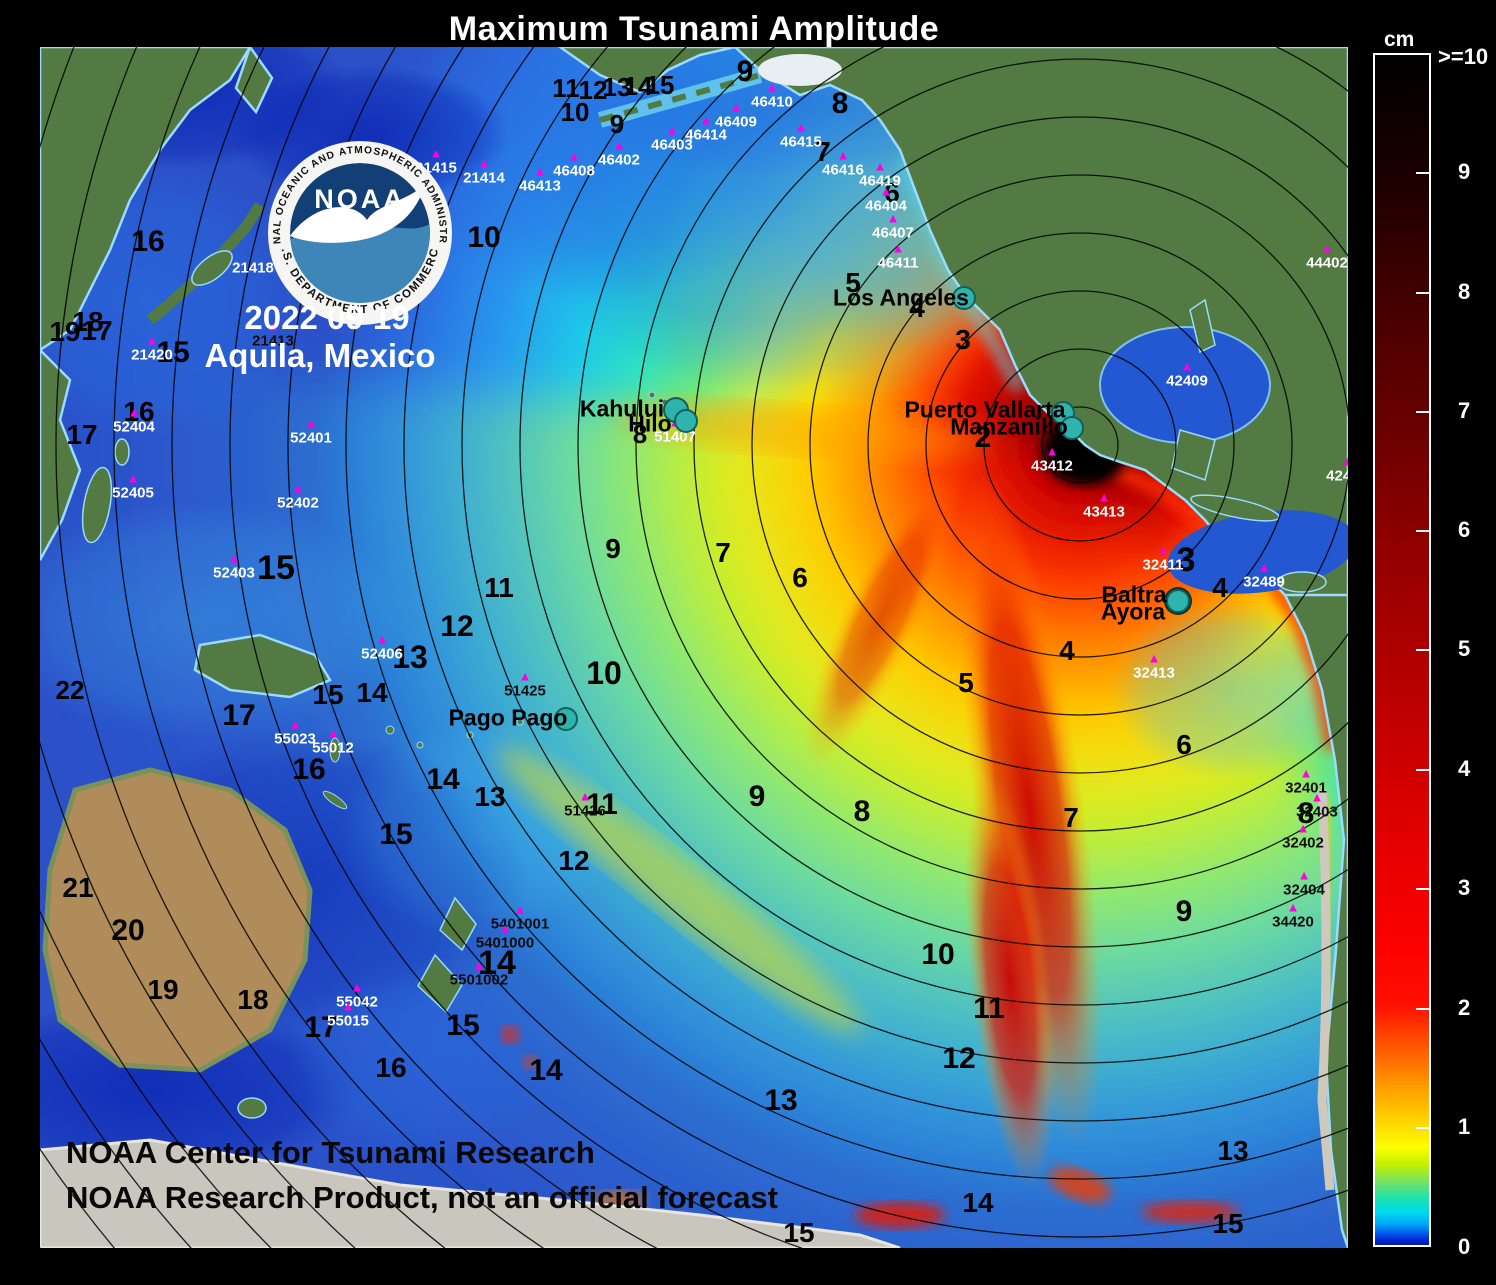 The height and width of the screenshot is (1285, 1496). I want to click on contour-hour-label: 22, so click(70, 690).